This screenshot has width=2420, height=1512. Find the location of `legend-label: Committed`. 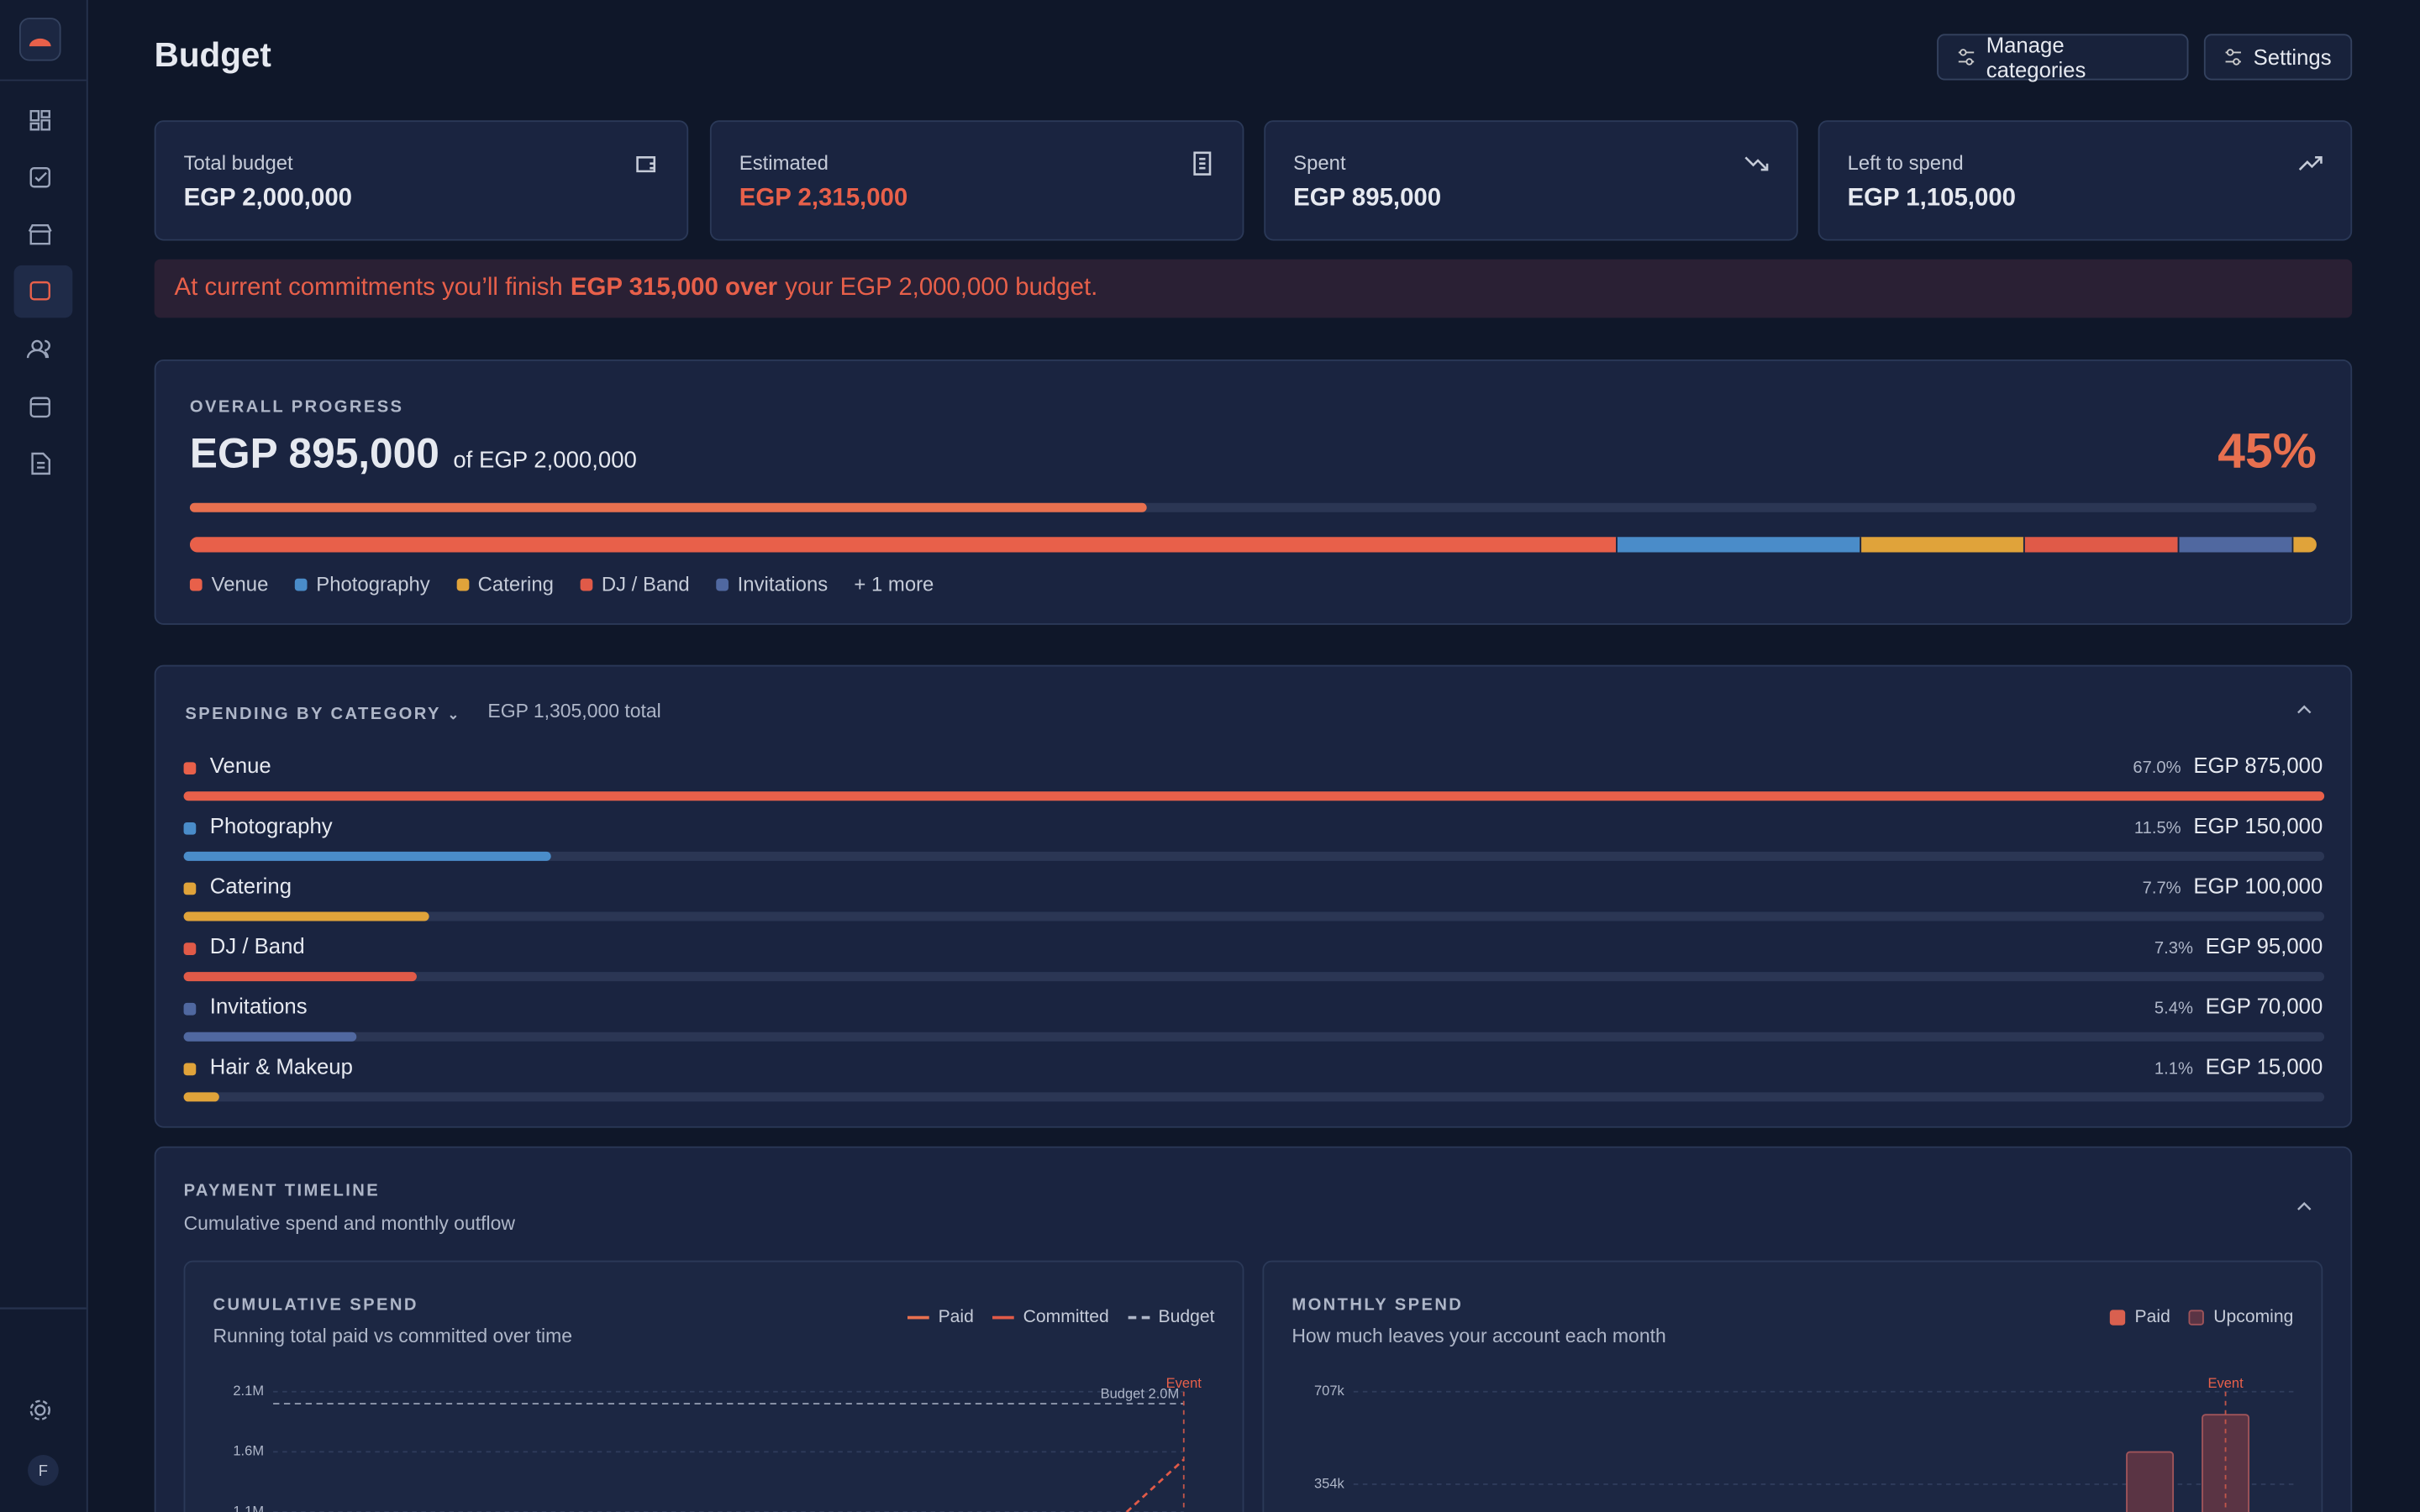

legend-label: Committed is located at coordinates (1066, 1317).